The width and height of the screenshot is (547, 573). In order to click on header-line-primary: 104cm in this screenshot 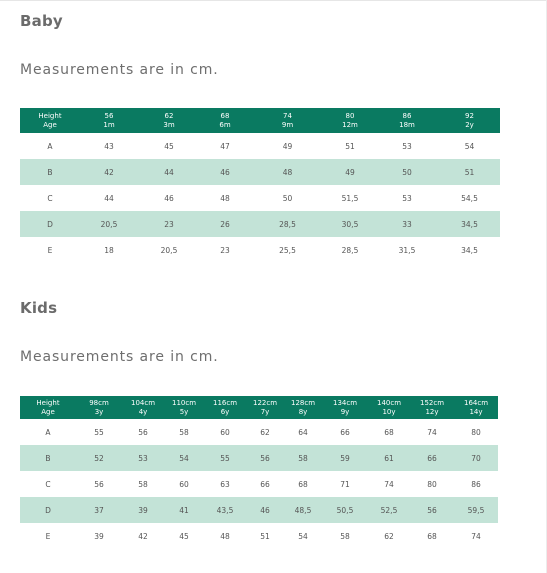, I will do `click(143, 402)`.